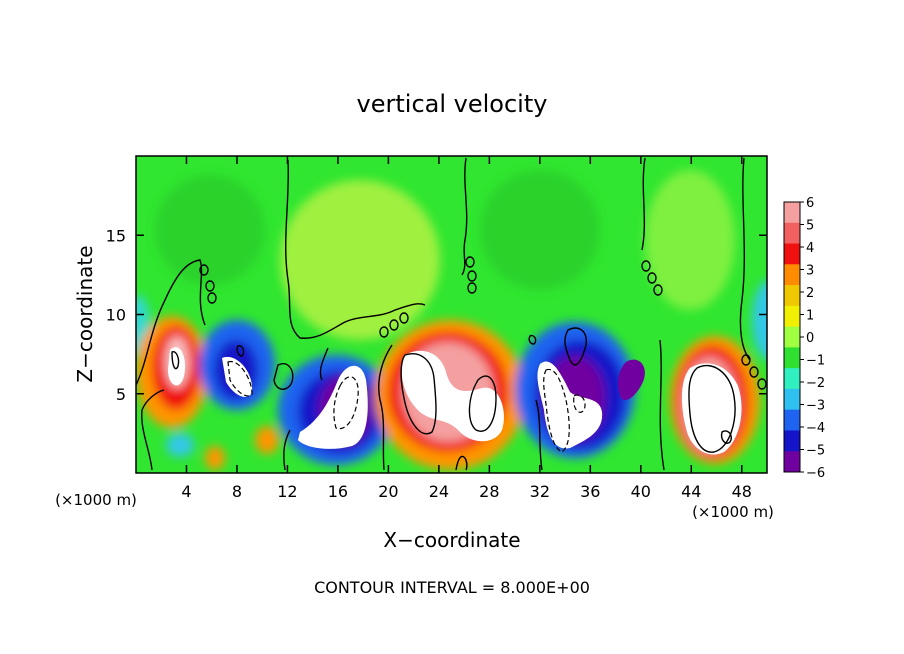 The height and width of the screenshot is (654, 904). Describe the element at coordinates (641, 491) in the screenshot. I see `x-tick-label: 40` at that location.